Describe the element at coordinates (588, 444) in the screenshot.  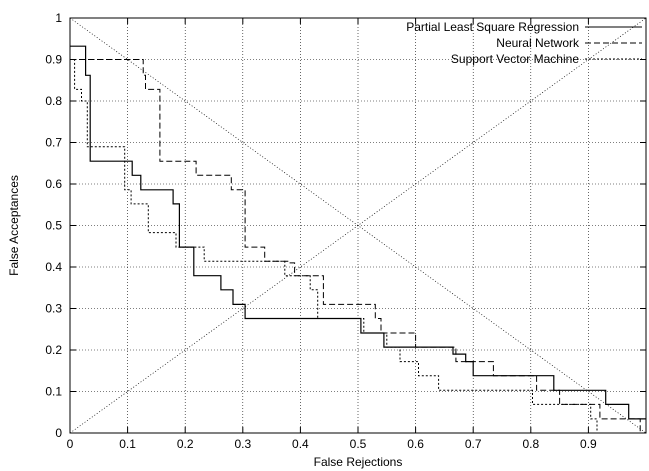
I see `x-tick-label: 0.9` at that location.